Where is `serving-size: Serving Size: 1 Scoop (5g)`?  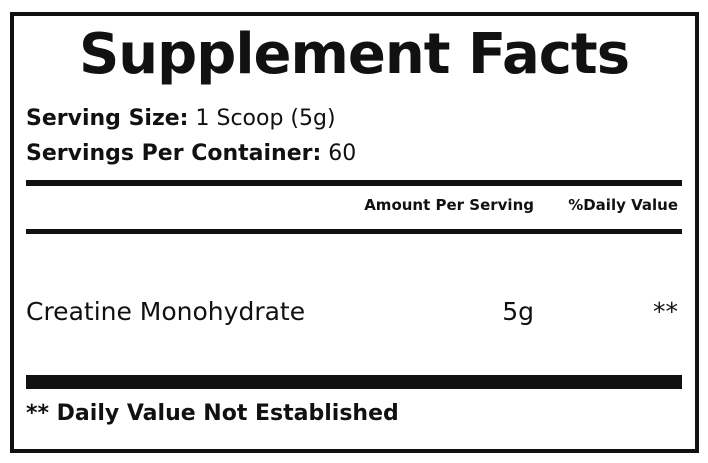 serving-size: Serving Size: 1 Scoop (5g) is located at coordinates (181, 118).